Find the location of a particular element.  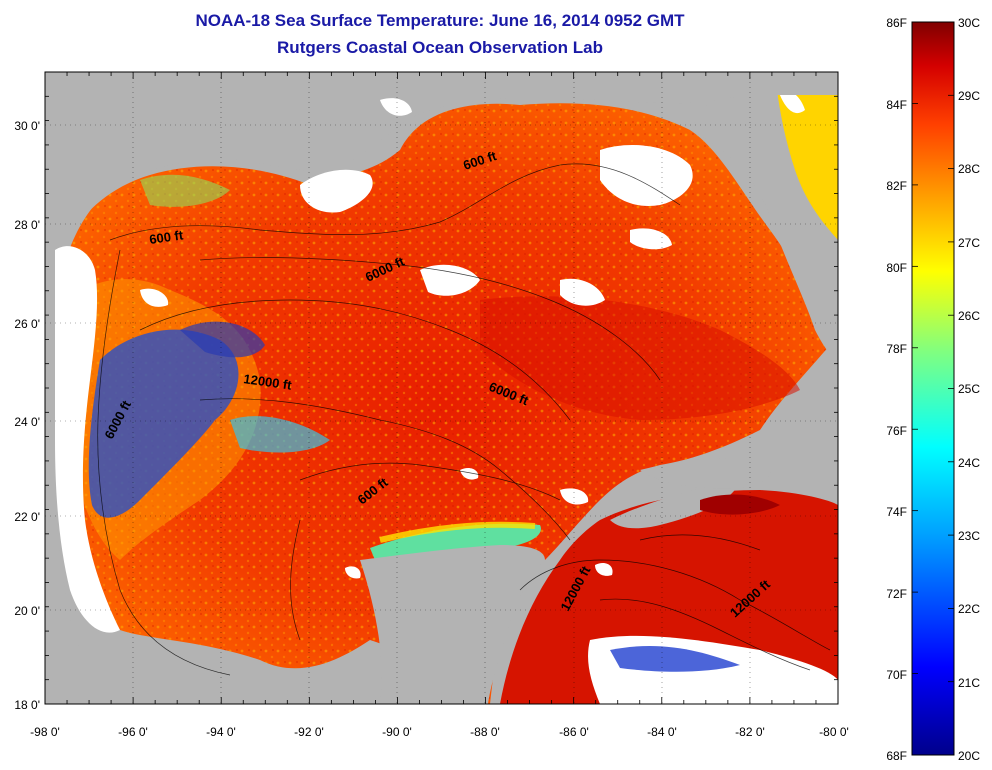

y-tick-label: 28 0' is located at coordinates (27, 225).